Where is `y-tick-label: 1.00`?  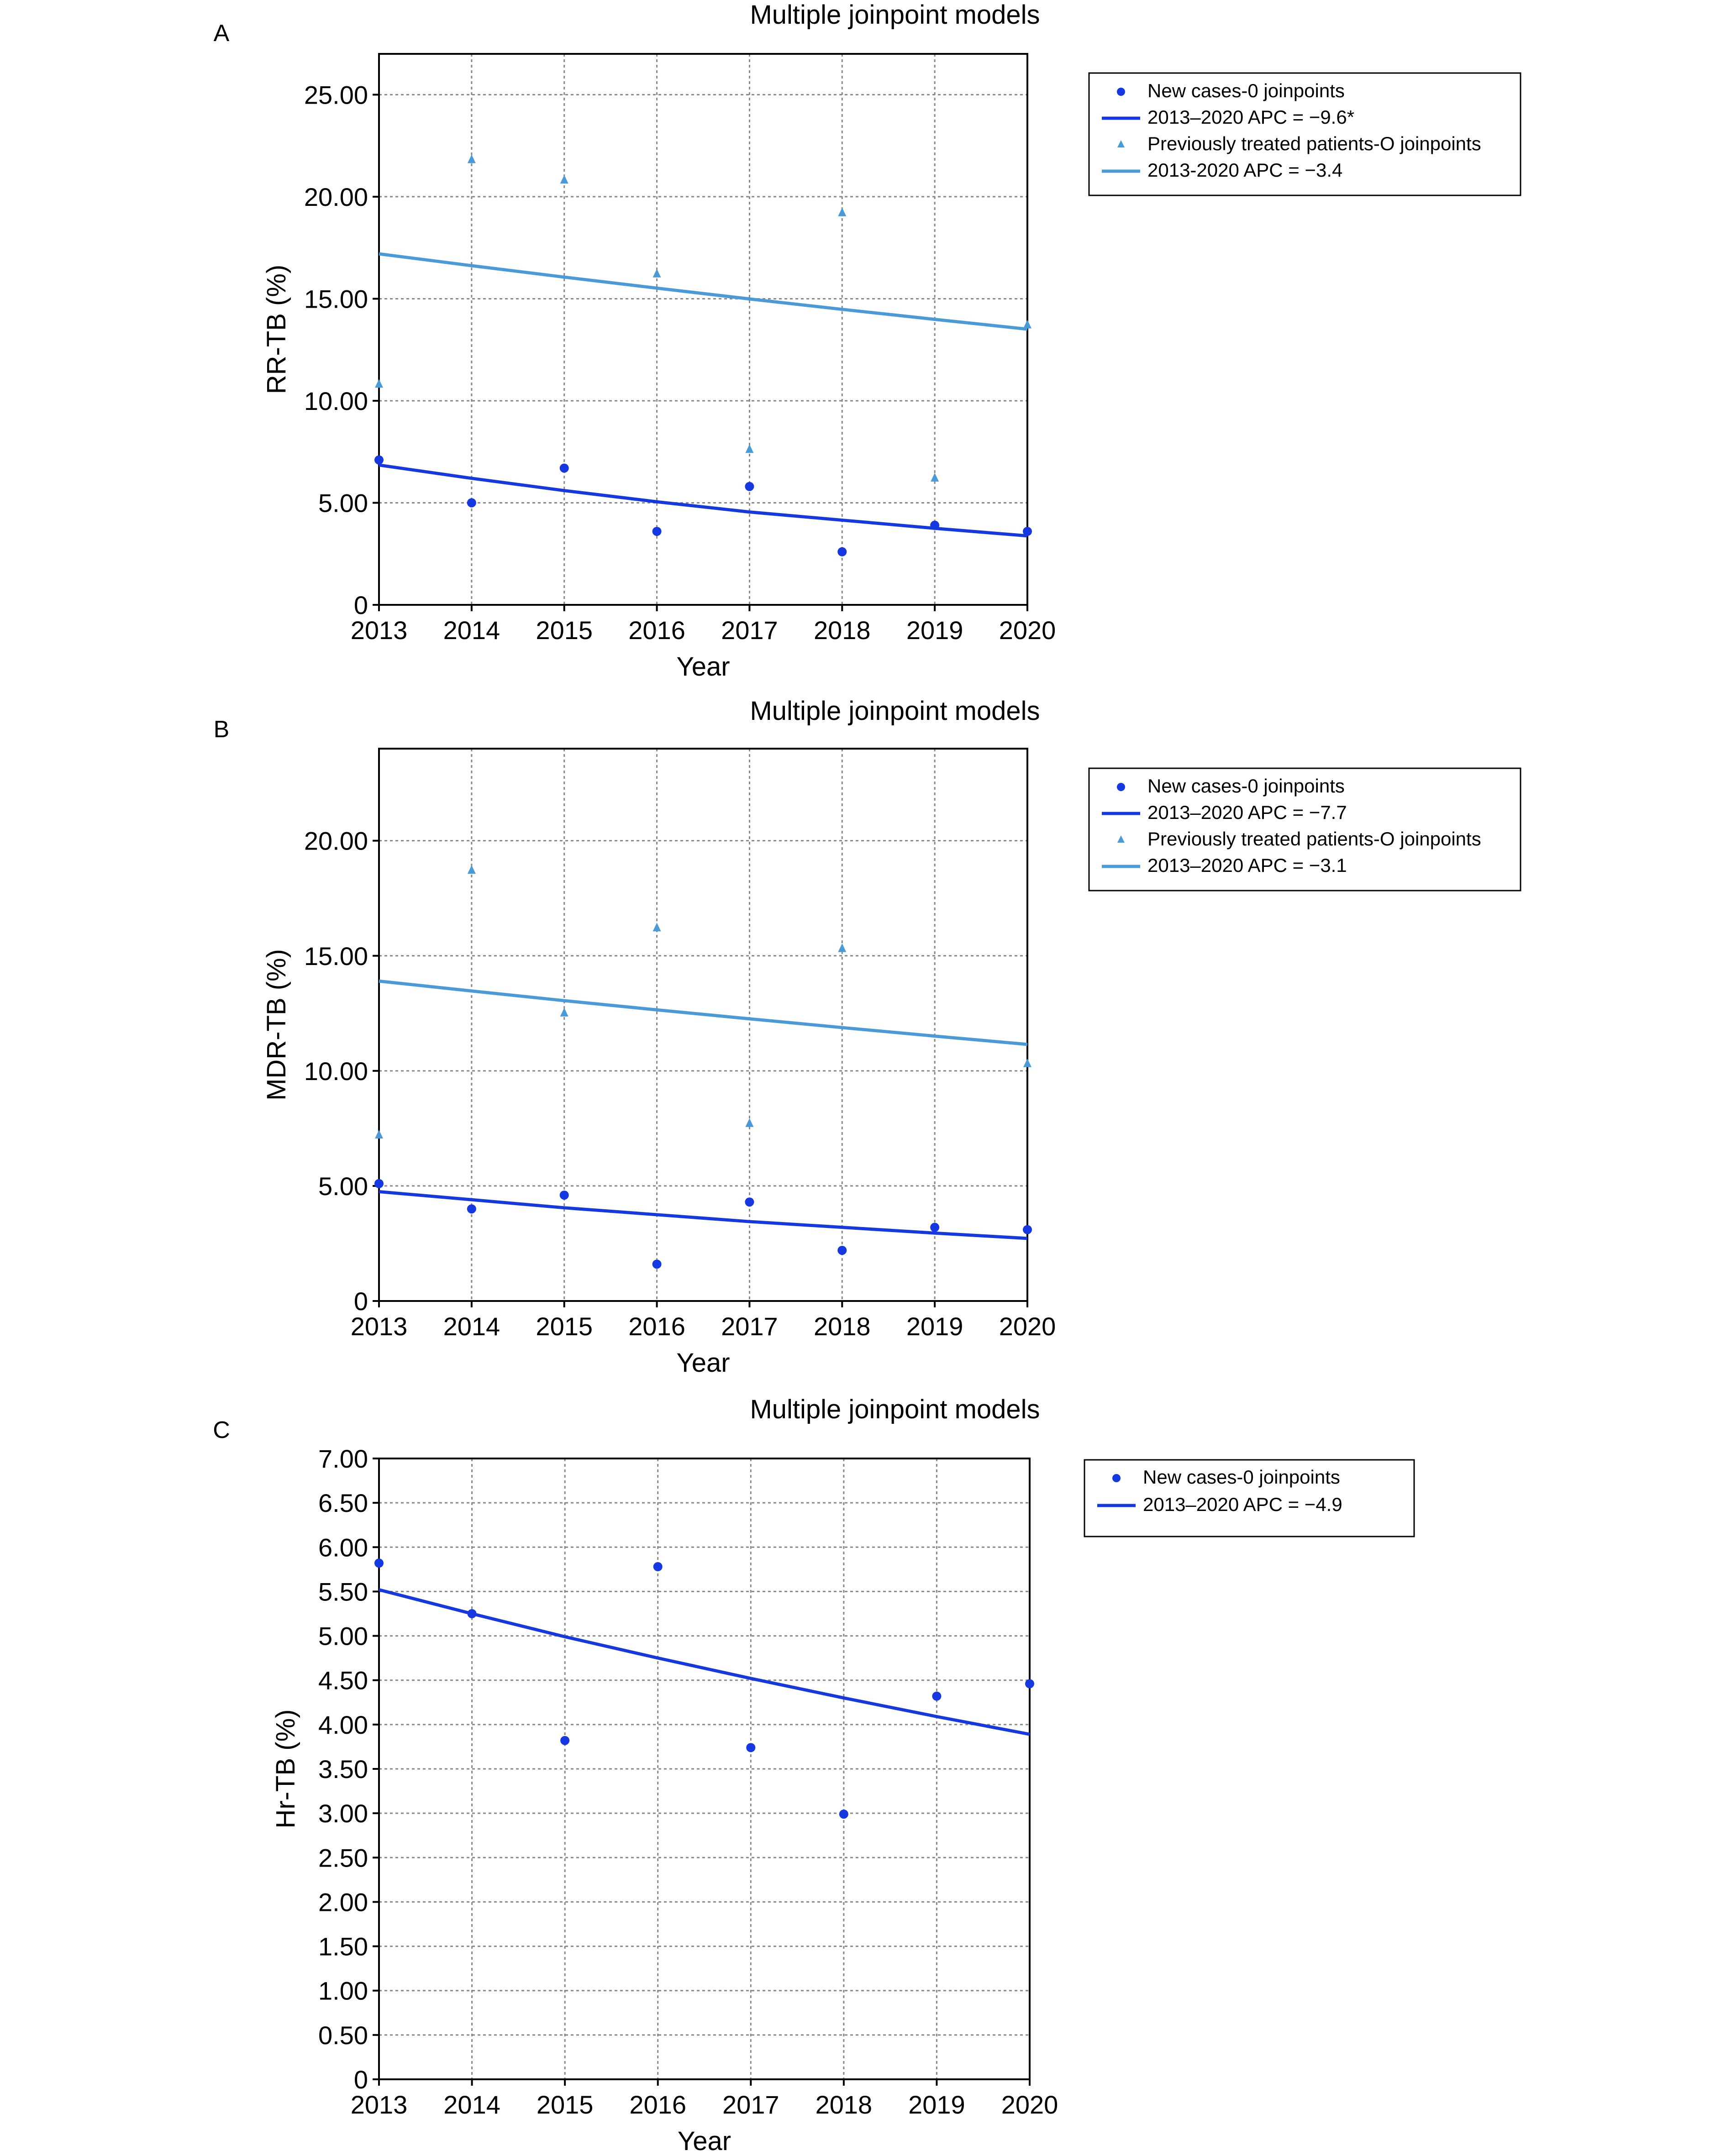
y-tick-label: 1.00 is located at coordinates (343, 1991).